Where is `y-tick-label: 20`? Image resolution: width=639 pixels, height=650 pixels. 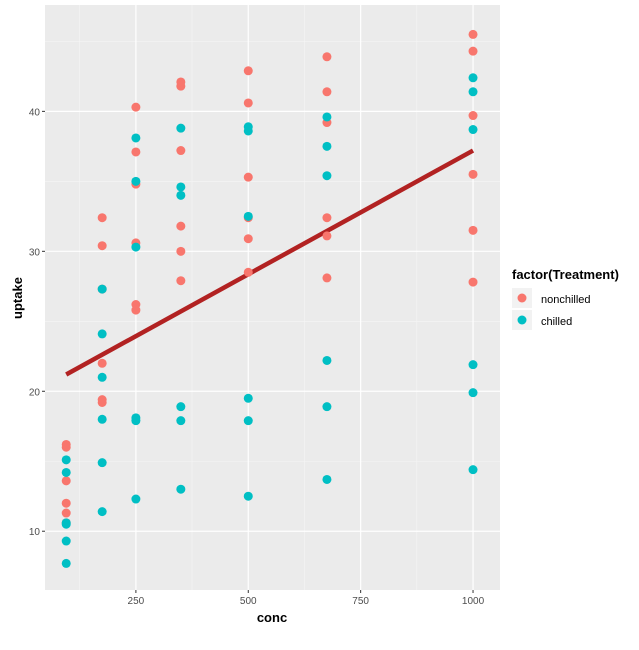
y-tick-label: 20 is located at coordinates (35, 392).